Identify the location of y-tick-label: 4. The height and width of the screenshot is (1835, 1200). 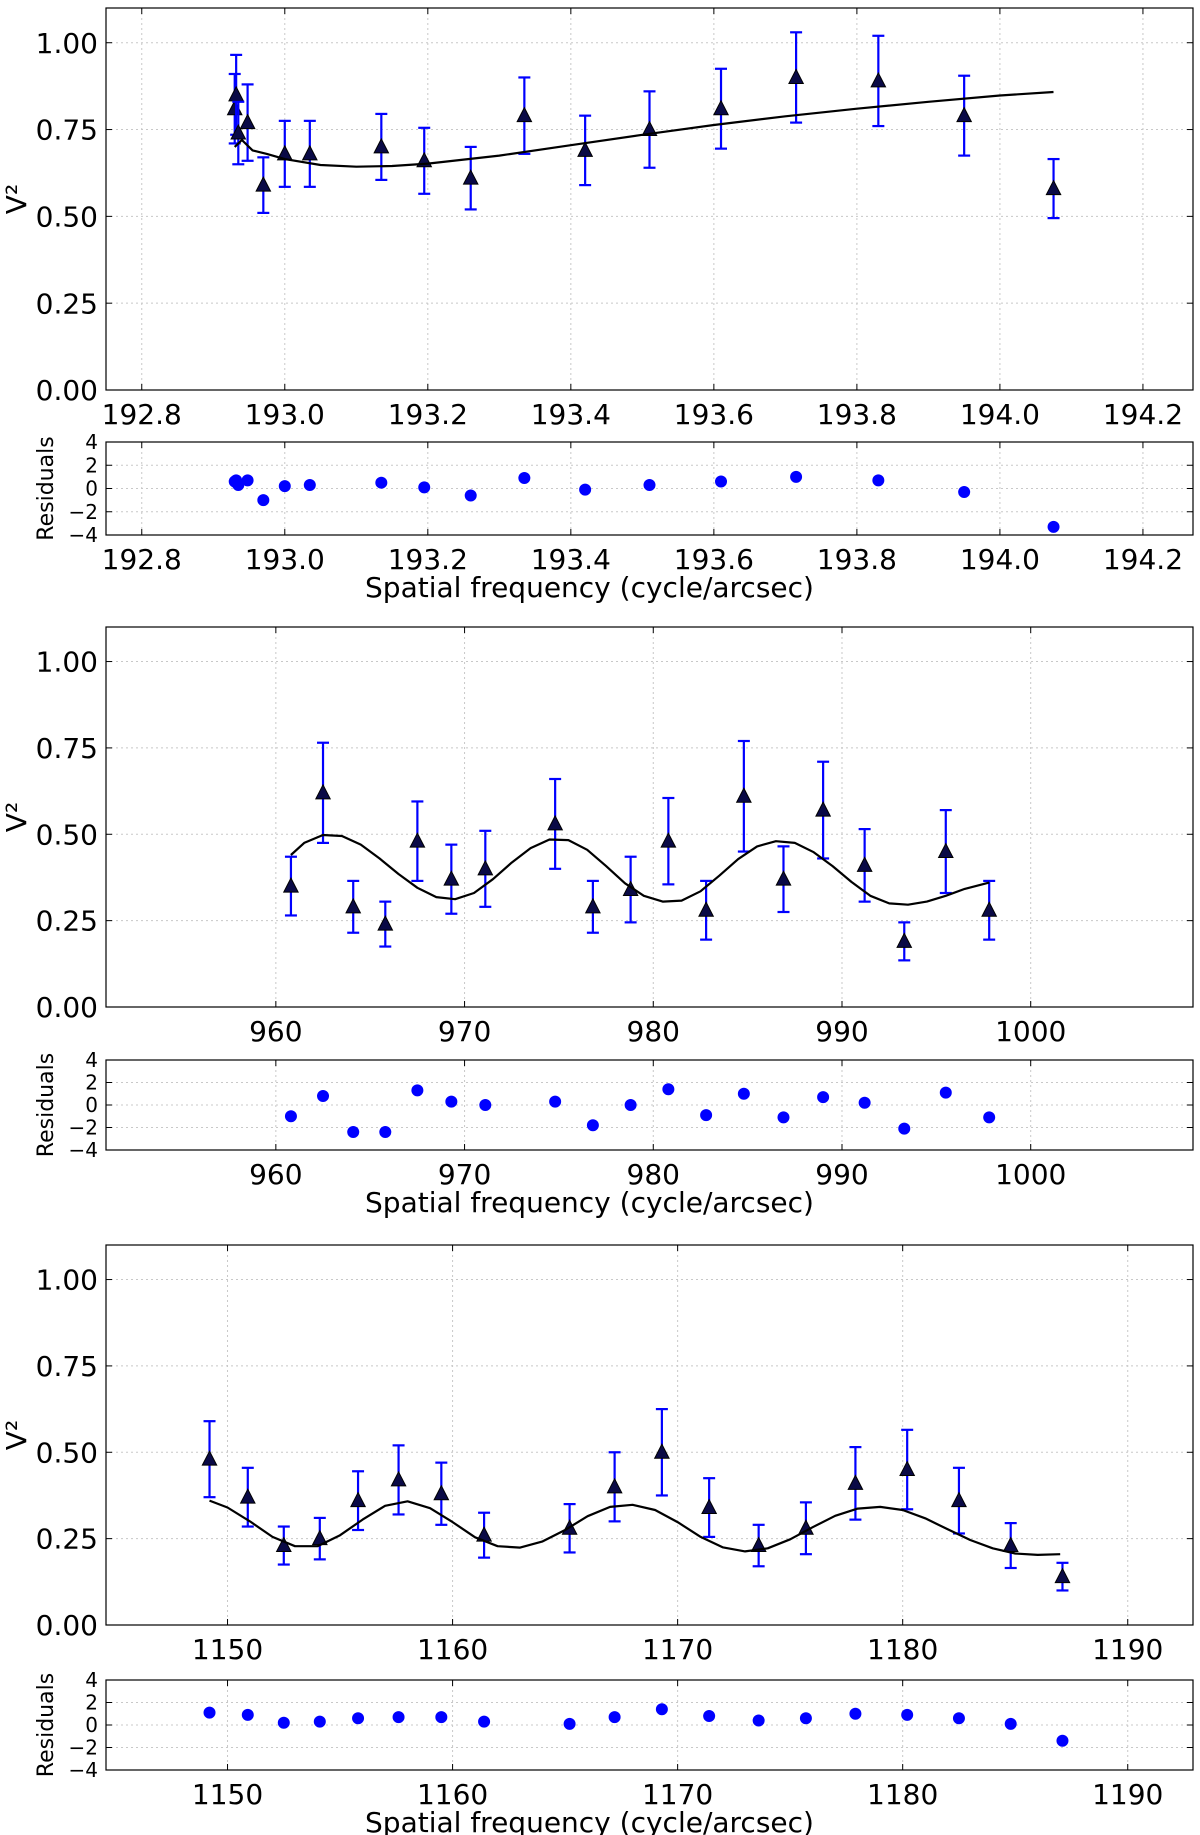
(91, 442).